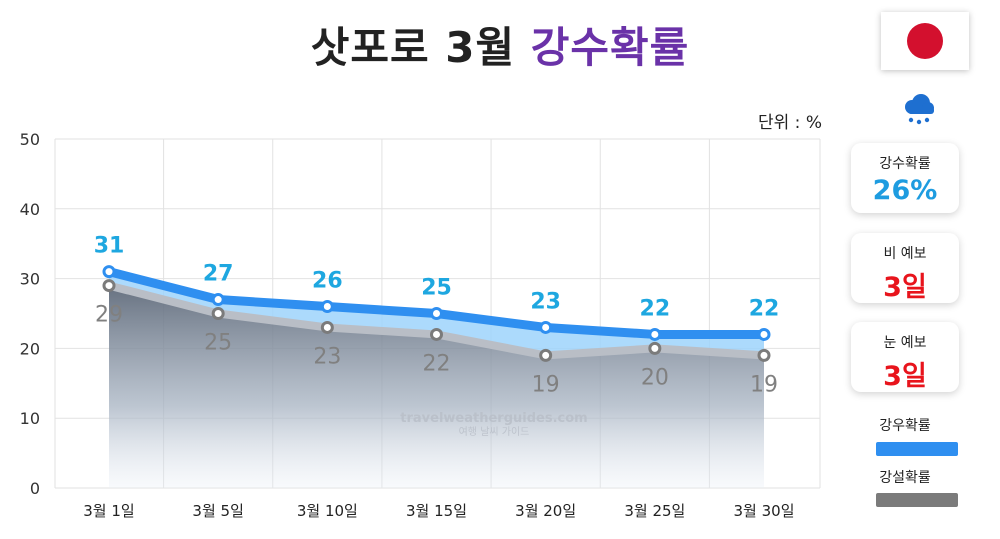  What do you see at coordinates (905, 357) in the screenshot?
I see `card-snow-forecast: 눈 예보 3일` at bounding box center [905, 357].